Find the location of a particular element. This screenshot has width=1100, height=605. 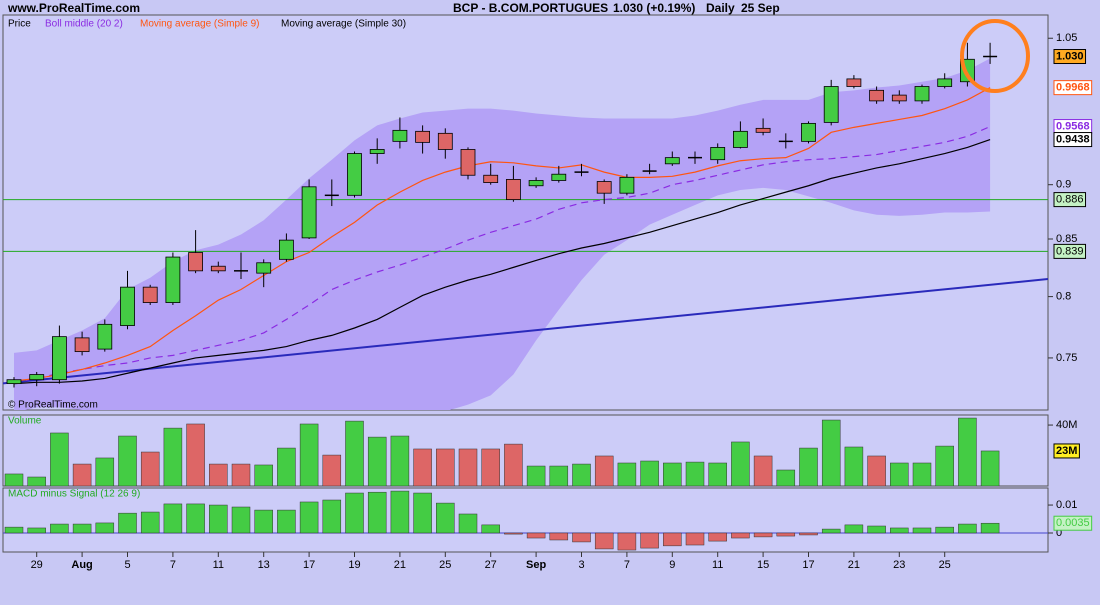

x-tick-label: 5 is located at coordinates (127, 565).